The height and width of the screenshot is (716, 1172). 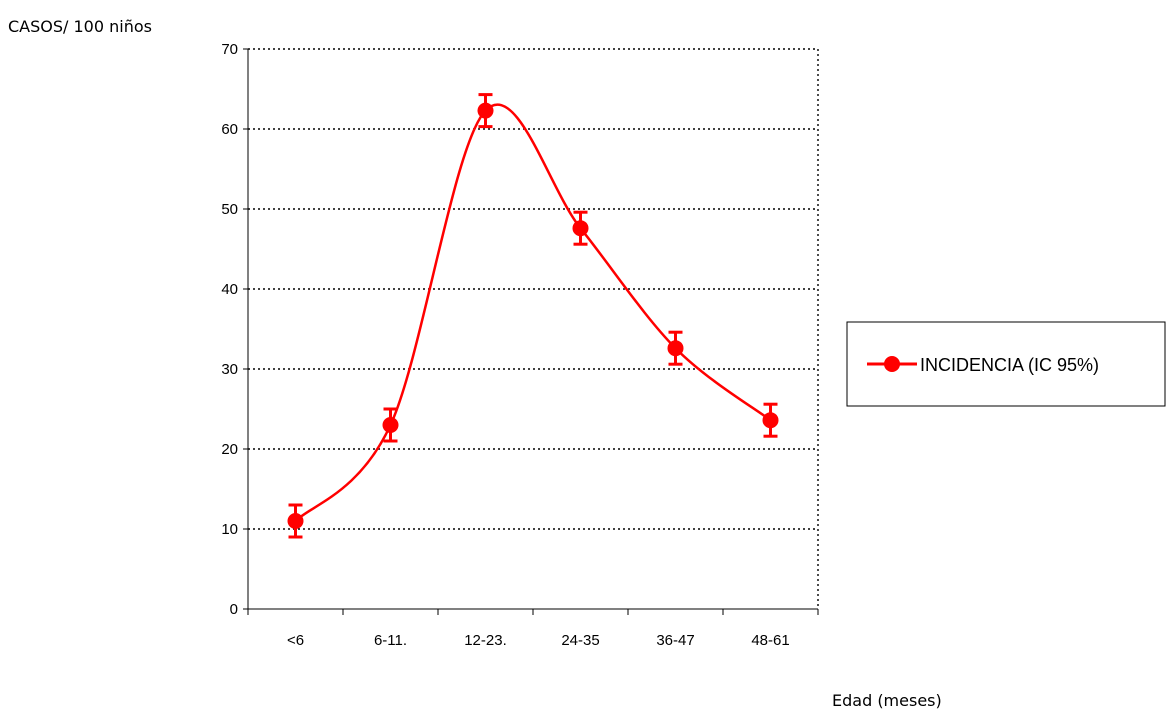 I want to click on y-tick-label: 30, so click(x=229, y=369).